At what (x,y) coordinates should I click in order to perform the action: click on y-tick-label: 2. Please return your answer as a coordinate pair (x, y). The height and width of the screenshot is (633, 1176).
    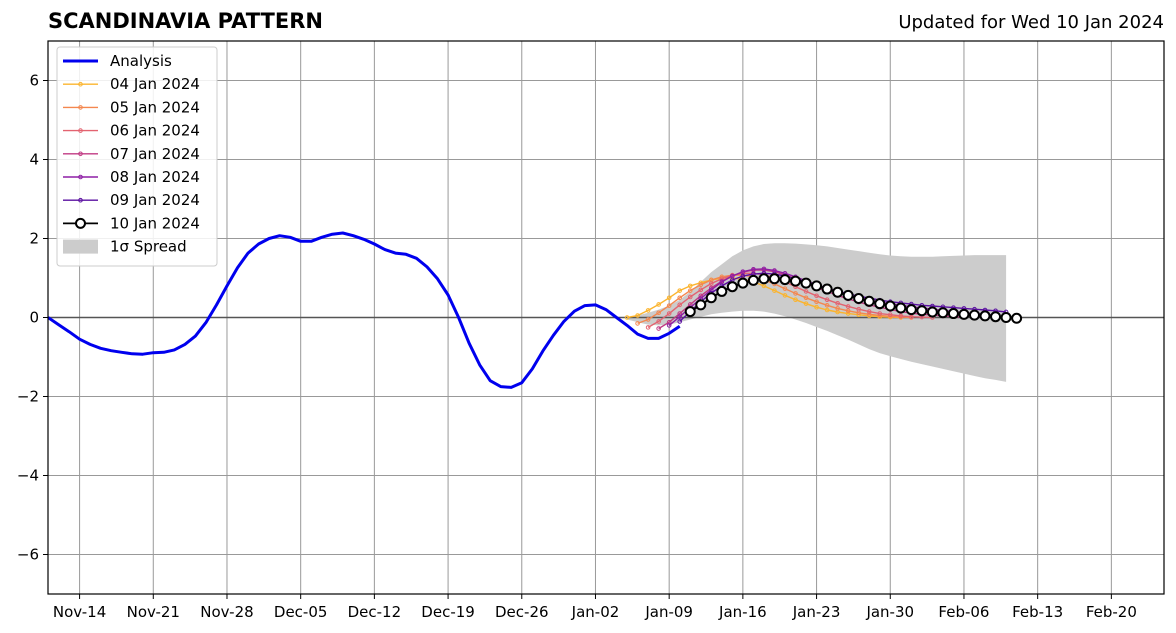
    Looking at the image, I should click on (34, 239).